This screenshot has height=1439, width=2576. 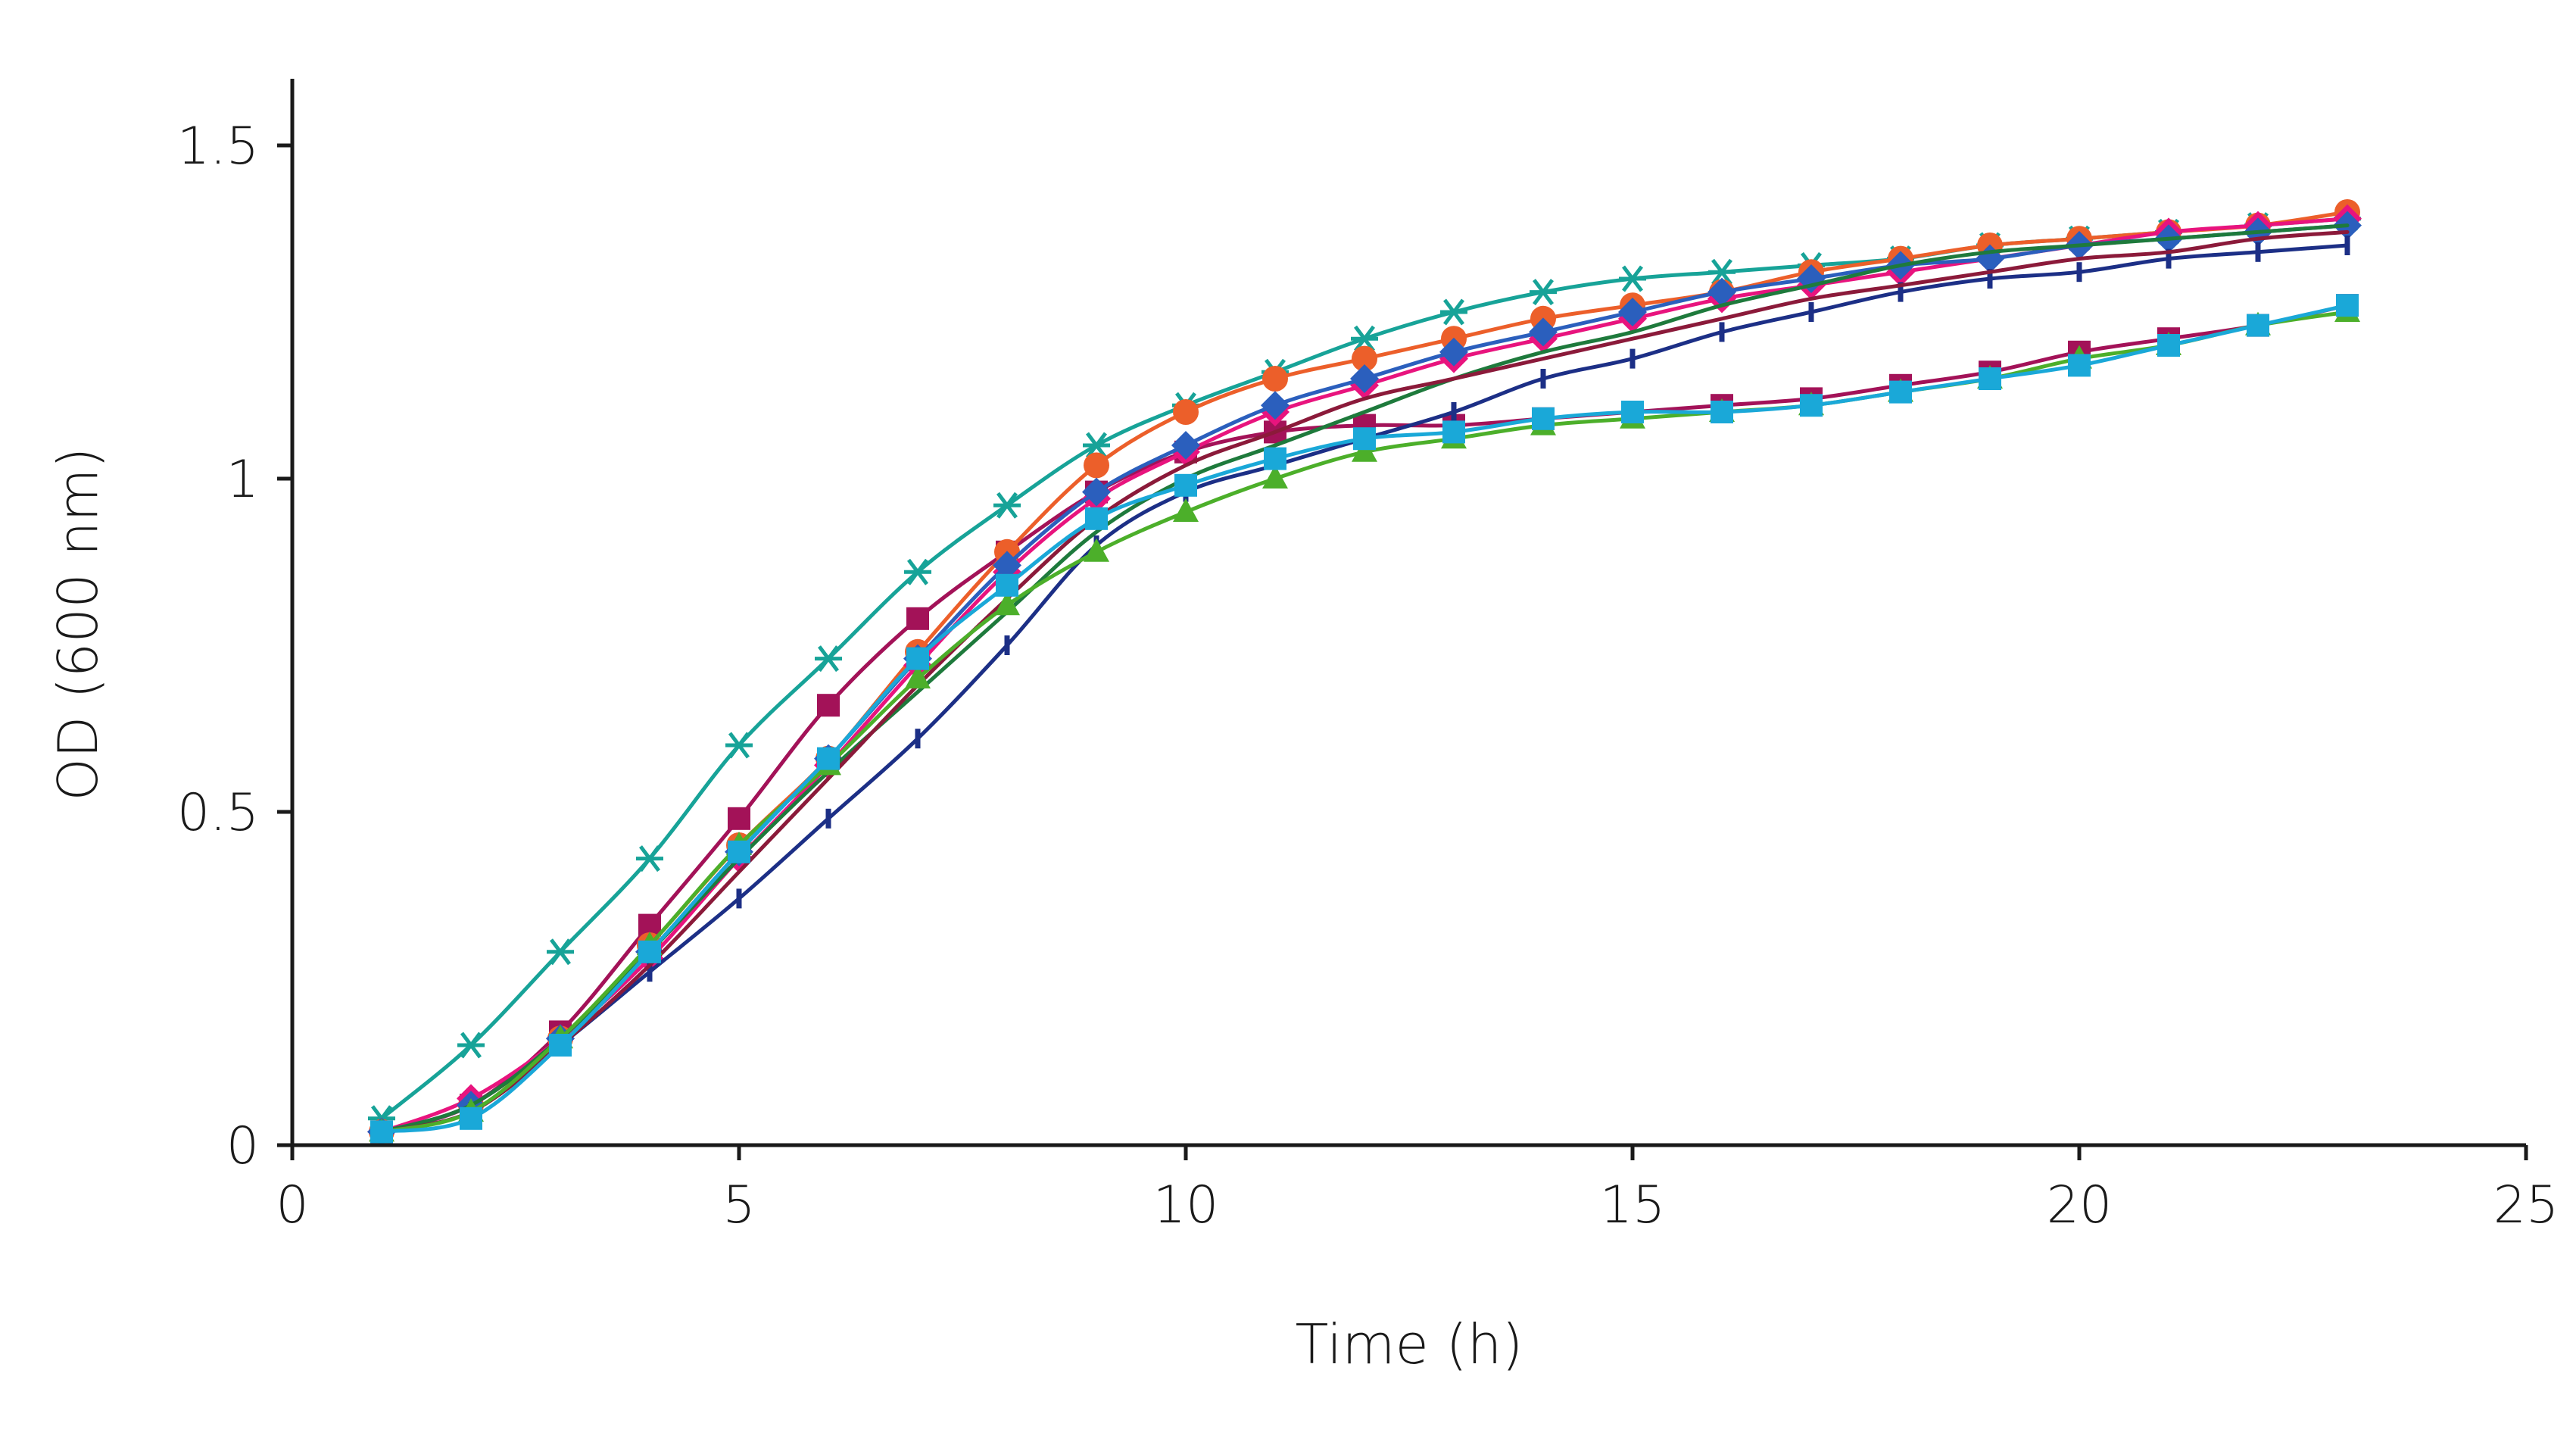 What do you see at coordinates (1417, 1190) in the screenshot?
I see `x-axis-ticks: 0 5 10 15 20 25` at bounding box center [1417, 1190].